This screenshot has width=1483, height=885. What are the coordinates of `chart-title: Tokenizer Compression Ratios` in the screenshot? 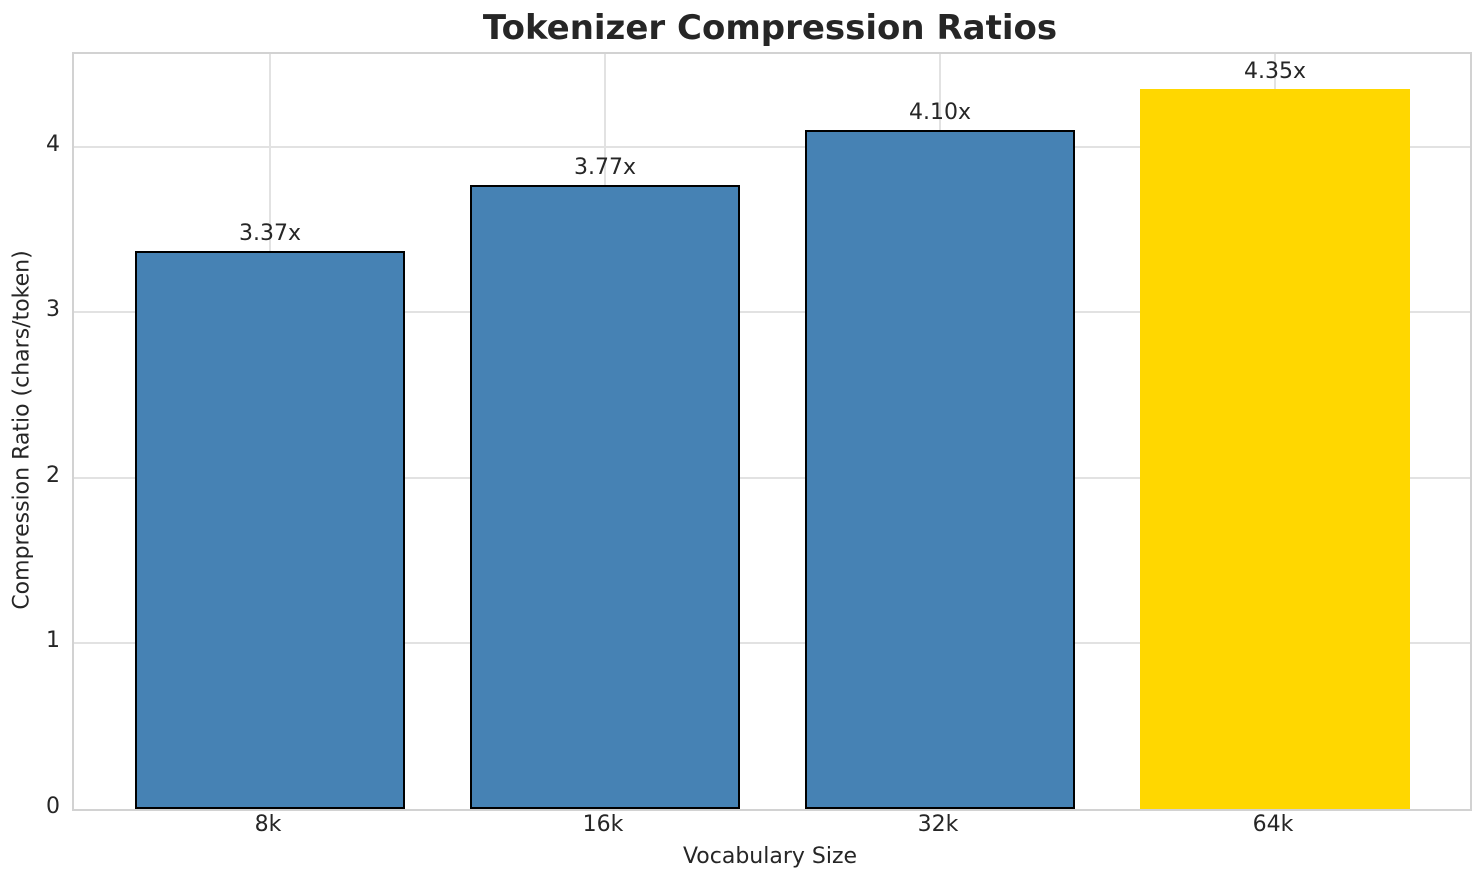 It's located at (770, 28).